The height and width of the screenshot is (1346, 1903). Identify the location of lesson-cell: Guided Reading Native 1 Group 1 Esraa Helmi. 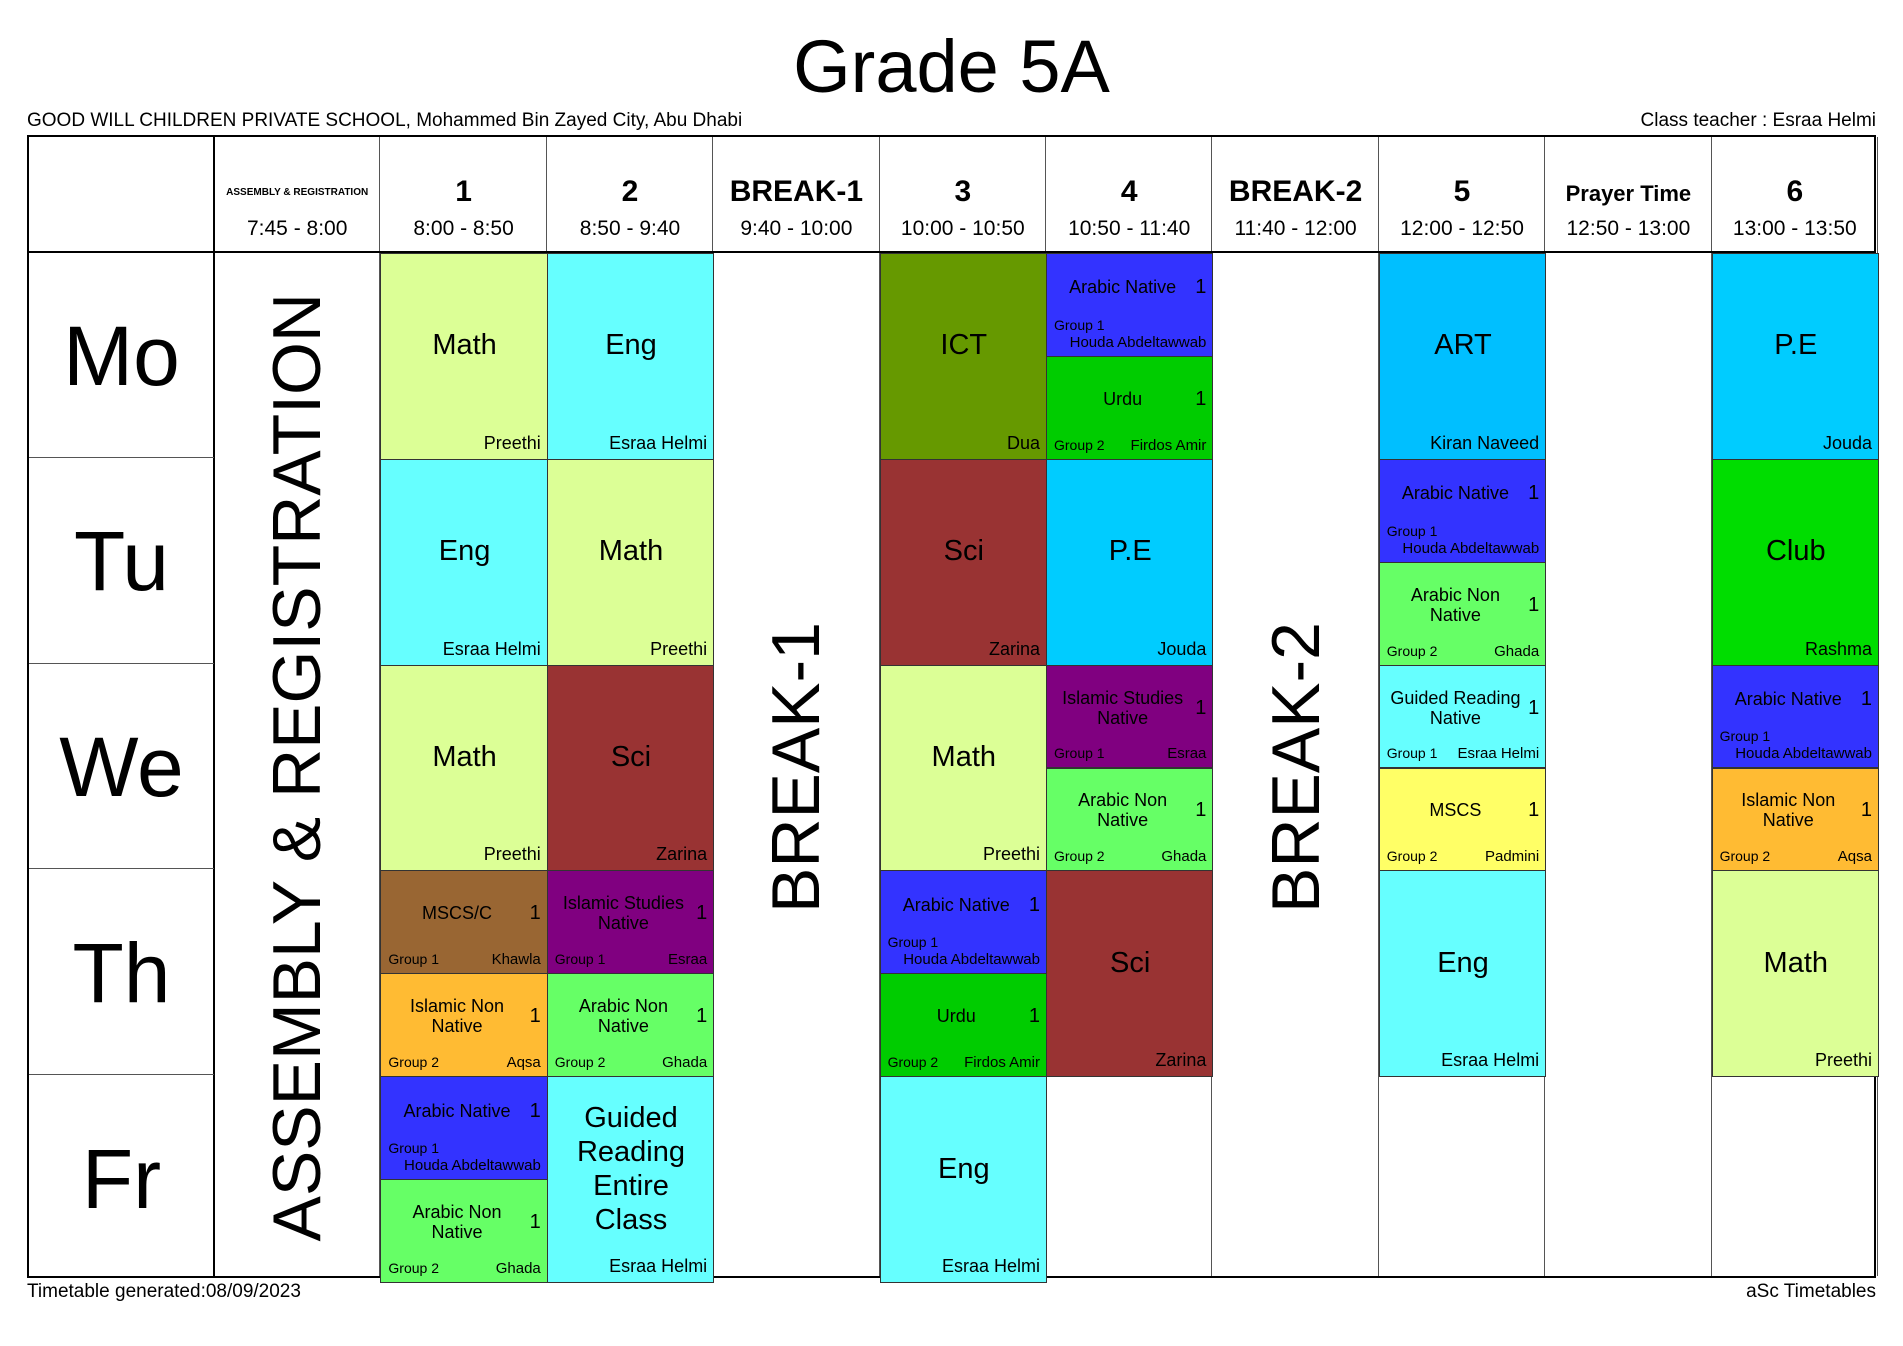
(1462, 716).